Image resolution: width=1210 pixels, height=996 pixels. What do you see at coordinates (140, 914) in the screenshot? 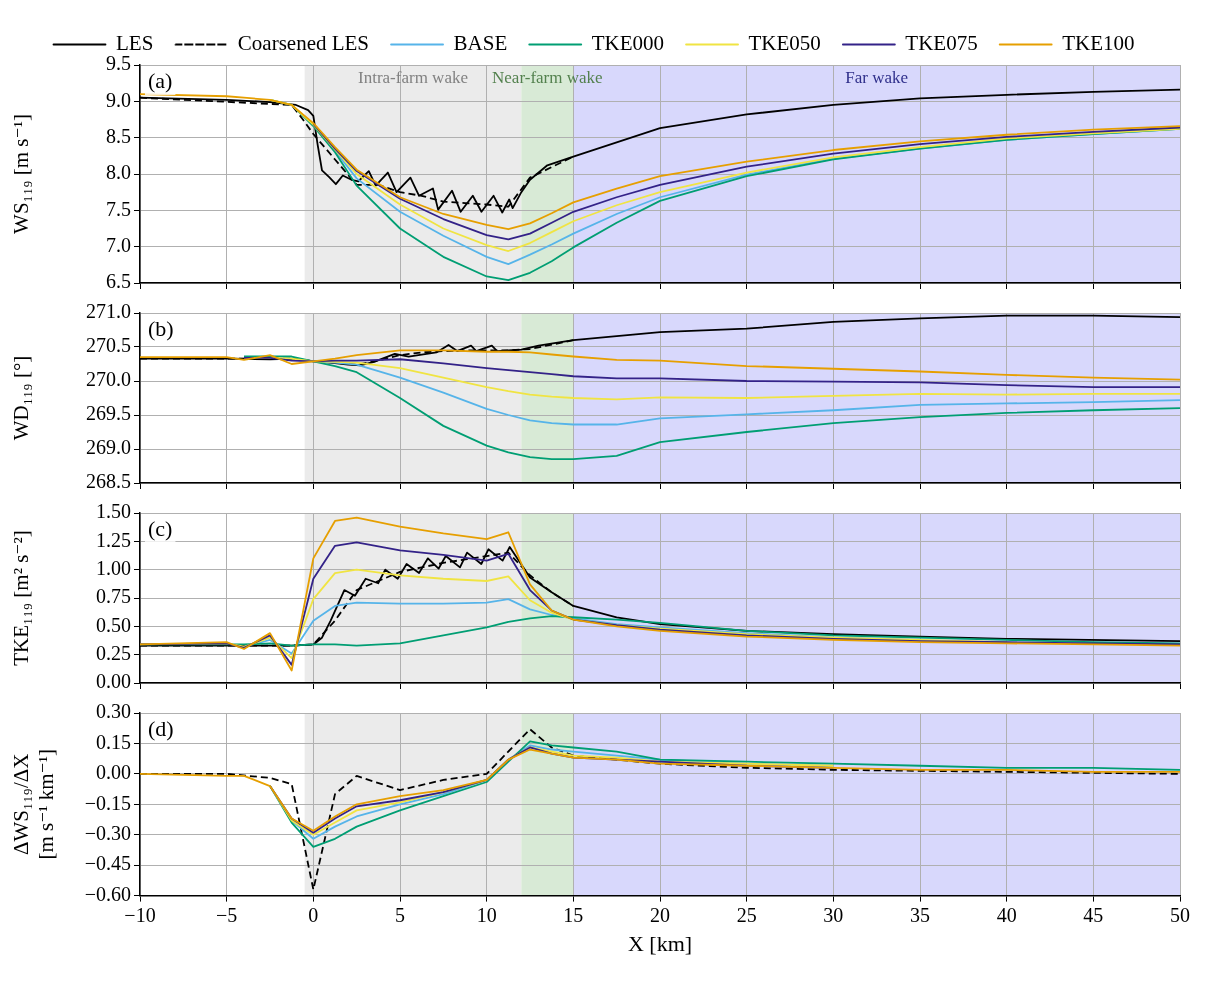
I see `x-tick-label: −10` at bounding box center [140, 914].